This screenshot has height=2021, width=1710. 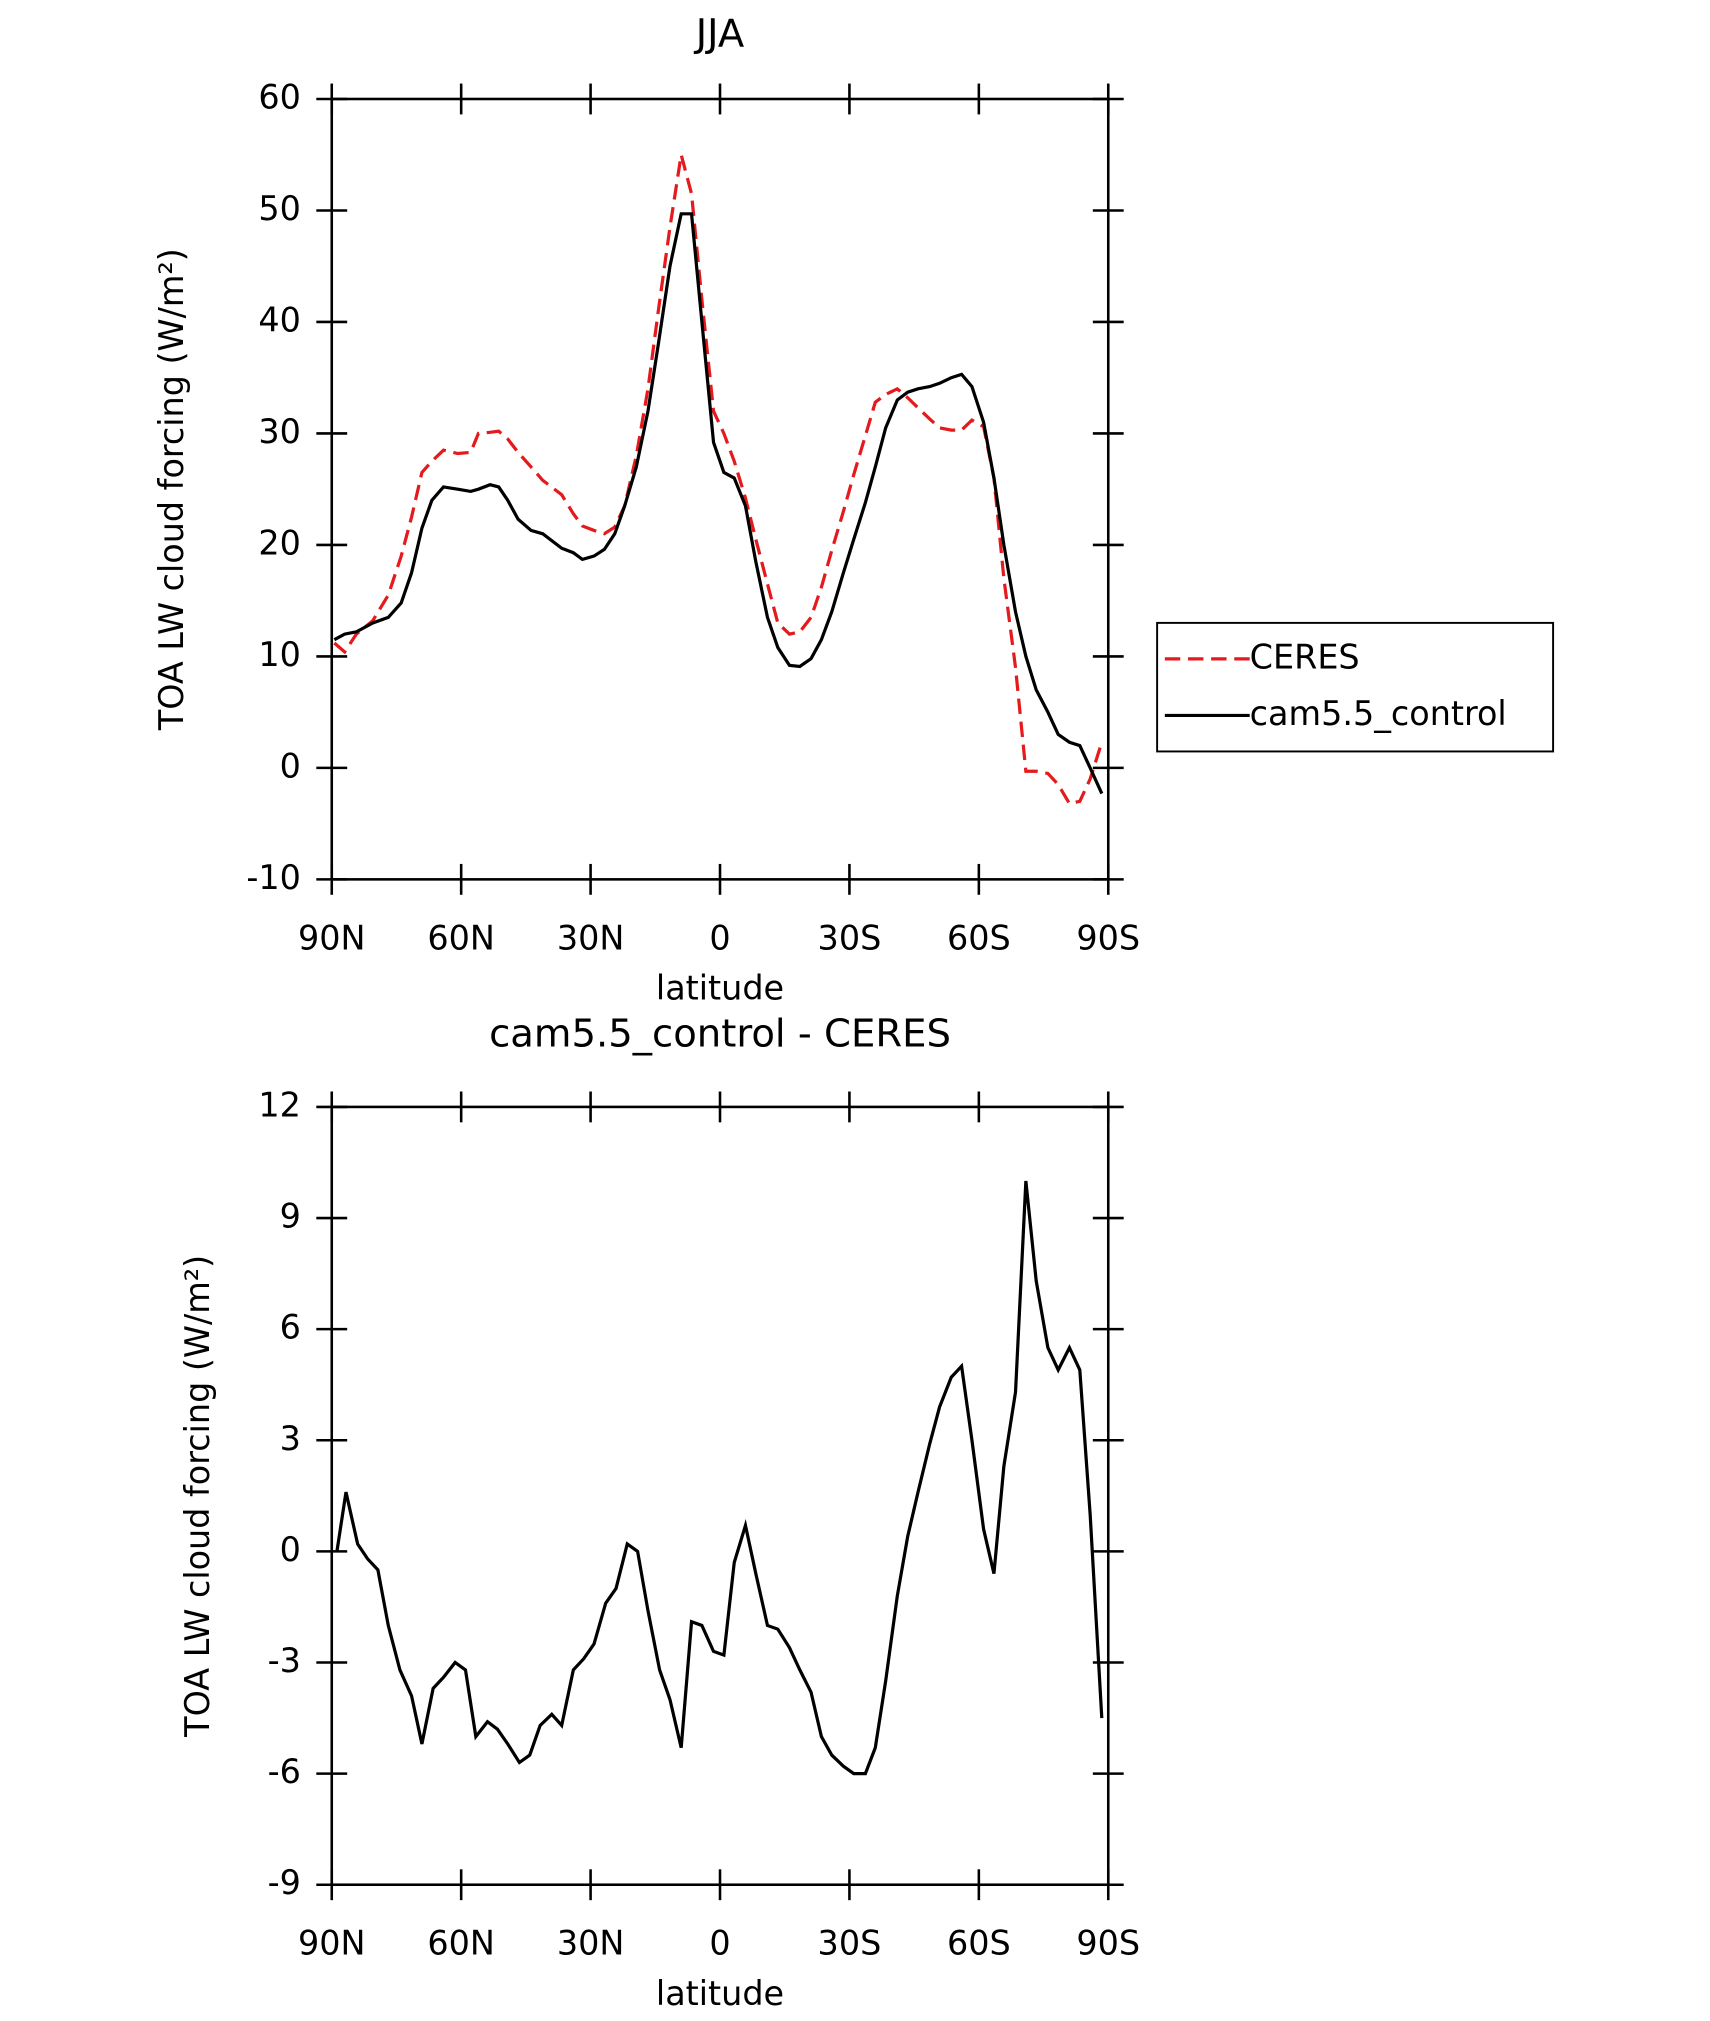 I want to click on legend-box, so click(x=1355, y=687).